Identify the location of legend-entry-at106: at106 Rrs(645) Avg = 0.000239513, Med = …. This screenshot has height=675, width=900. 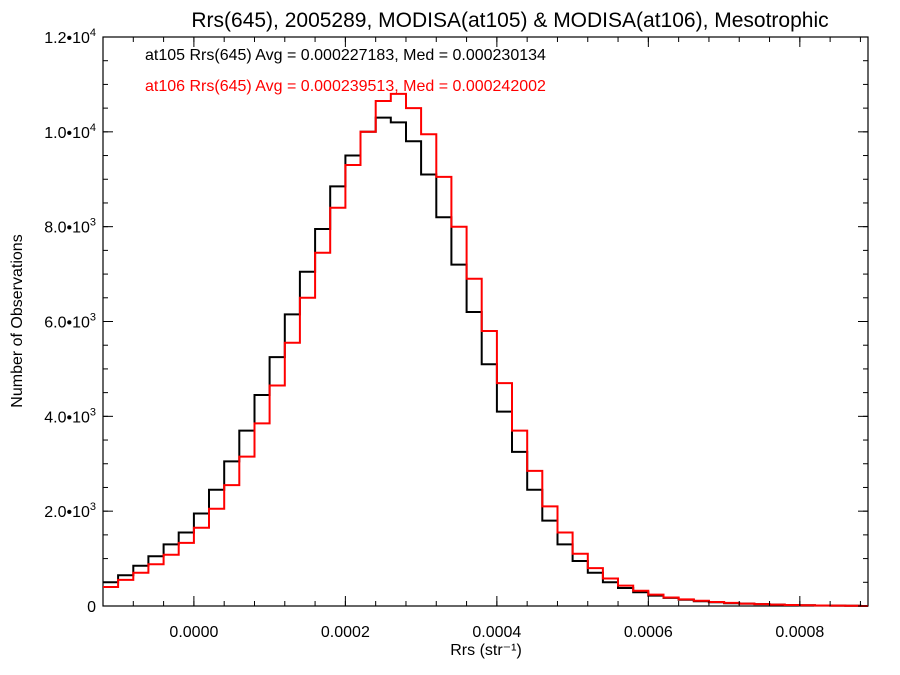
(345, 86).